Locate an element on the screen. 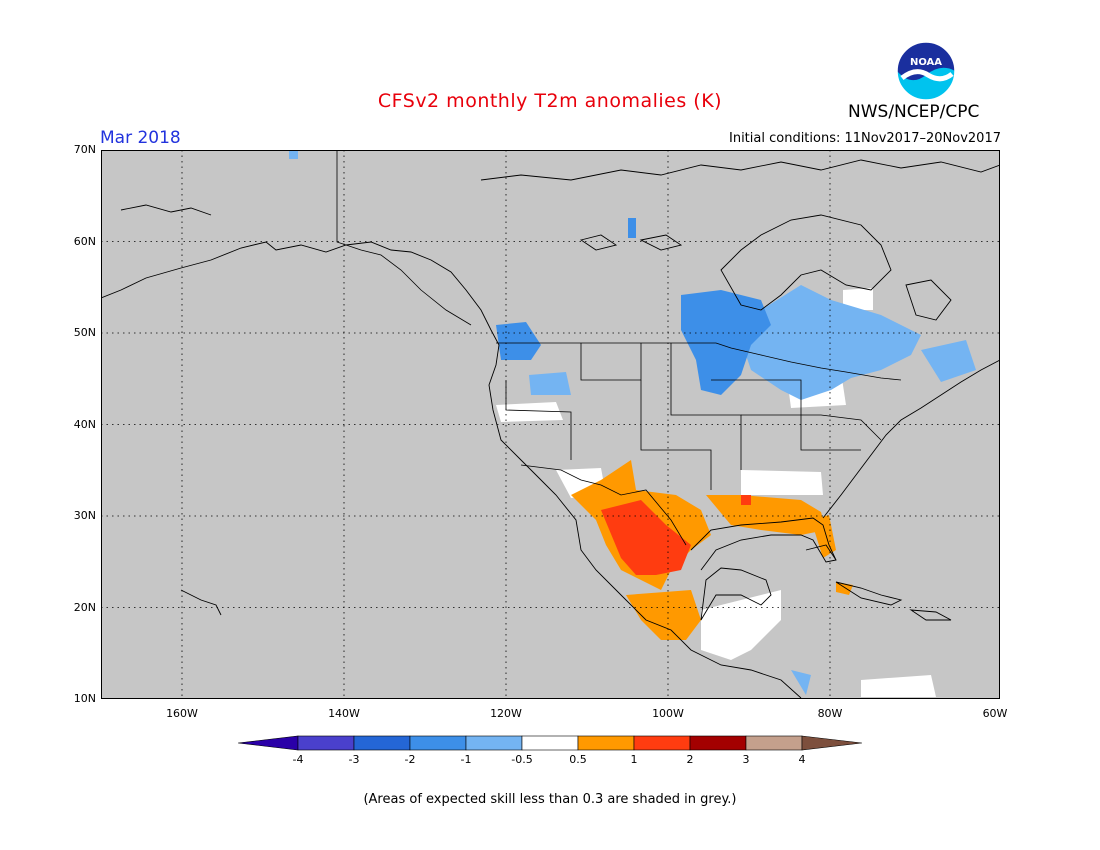  blue-patch-alaska is located at coordinates (293, 154).